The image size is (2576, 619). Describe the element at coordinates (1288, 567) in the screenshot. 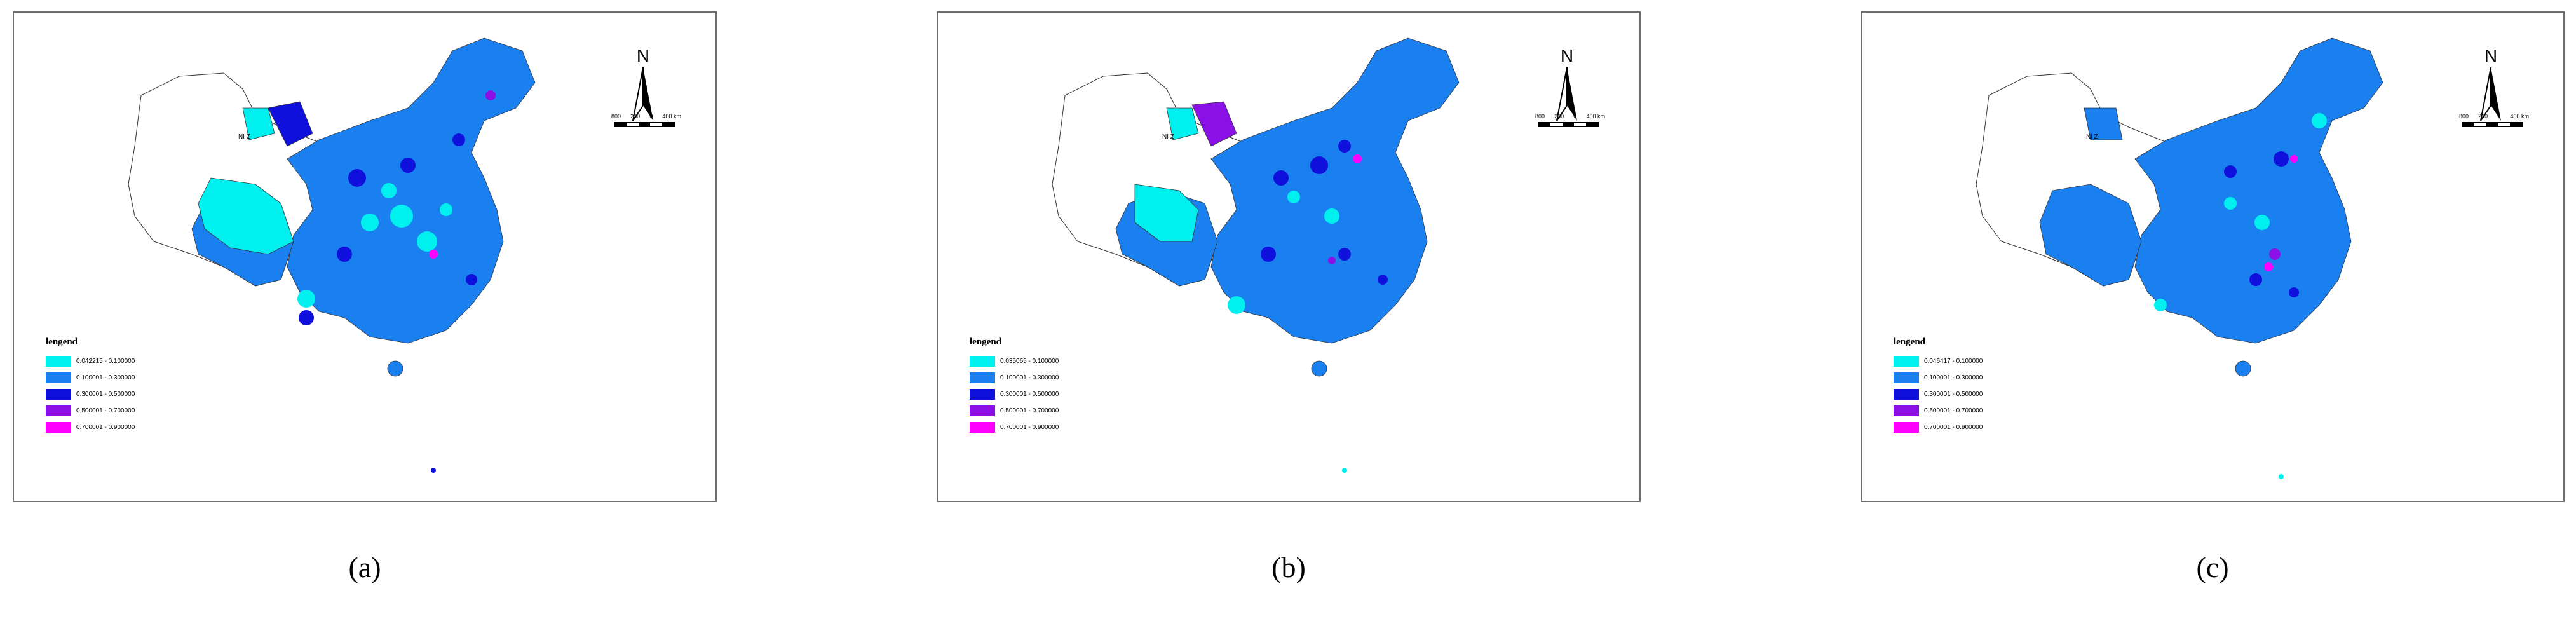

I see `caption-b: (b)` at that location.